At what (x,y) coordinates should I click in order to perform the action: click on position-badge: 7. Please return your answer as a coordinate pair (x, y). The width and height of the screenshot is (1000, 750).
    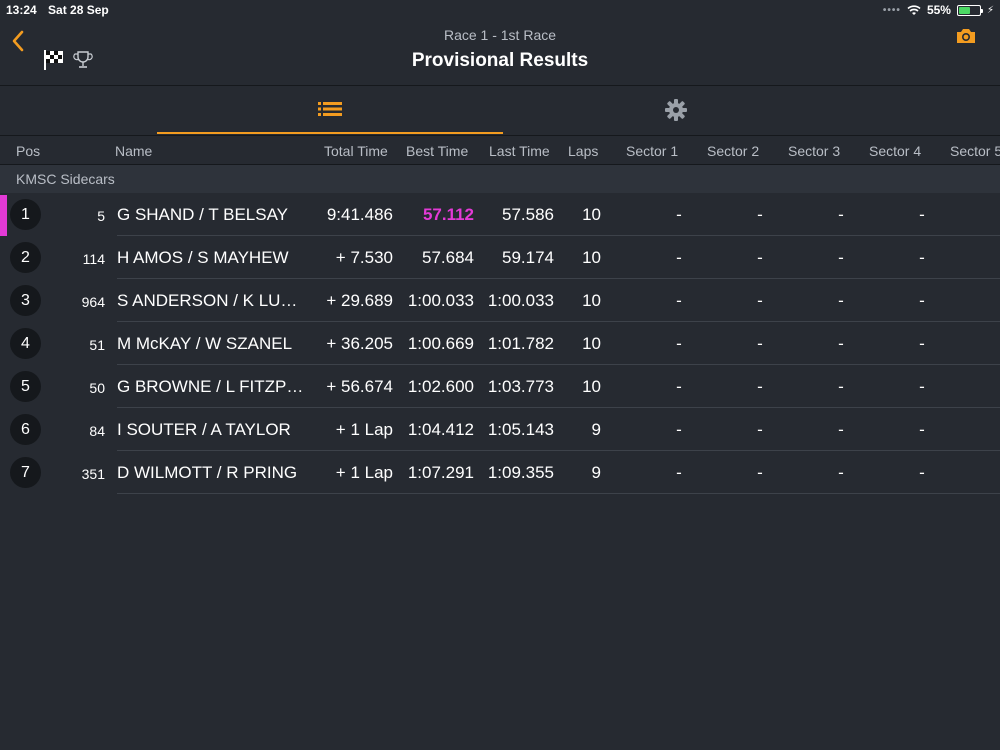
    Looking at the image, I should click on (25, 472).